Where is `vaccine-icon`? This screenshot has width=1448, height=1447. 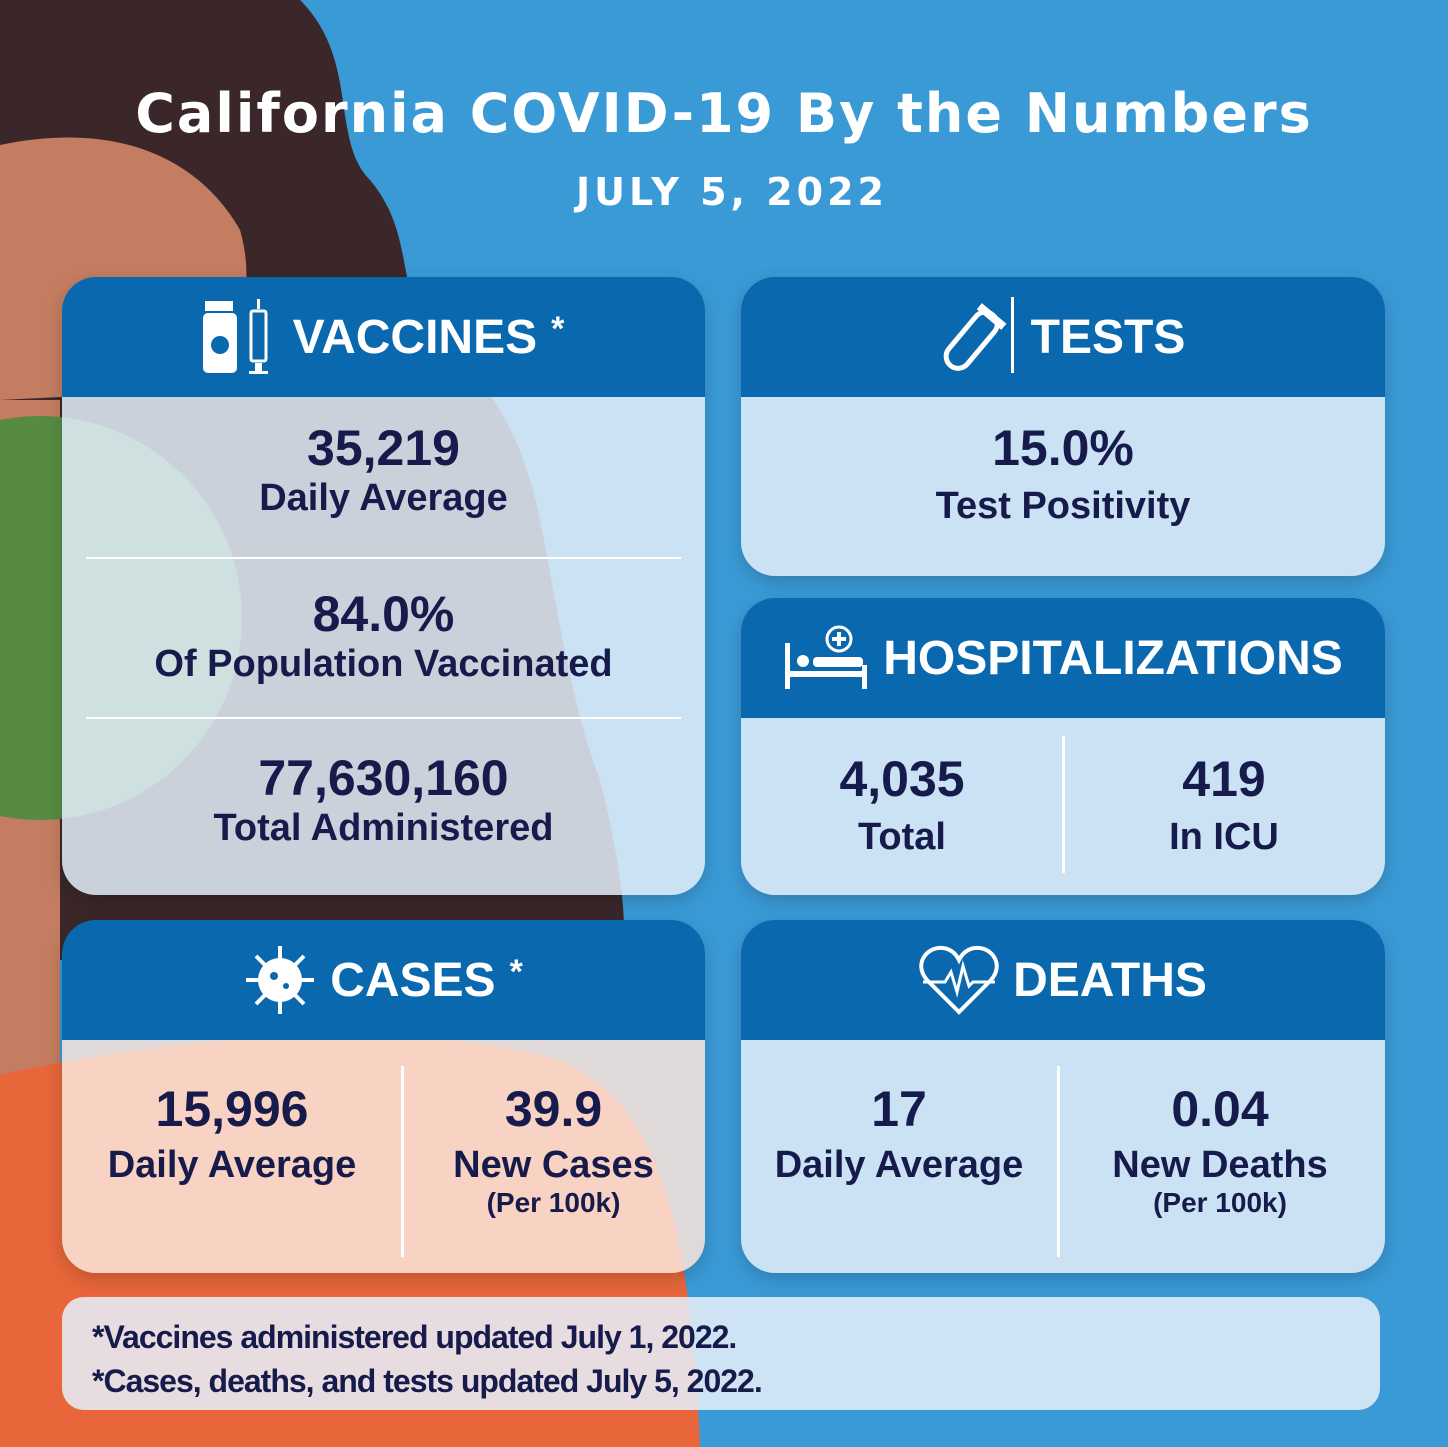
vaccine-icon is located at coordinates (235, 336).